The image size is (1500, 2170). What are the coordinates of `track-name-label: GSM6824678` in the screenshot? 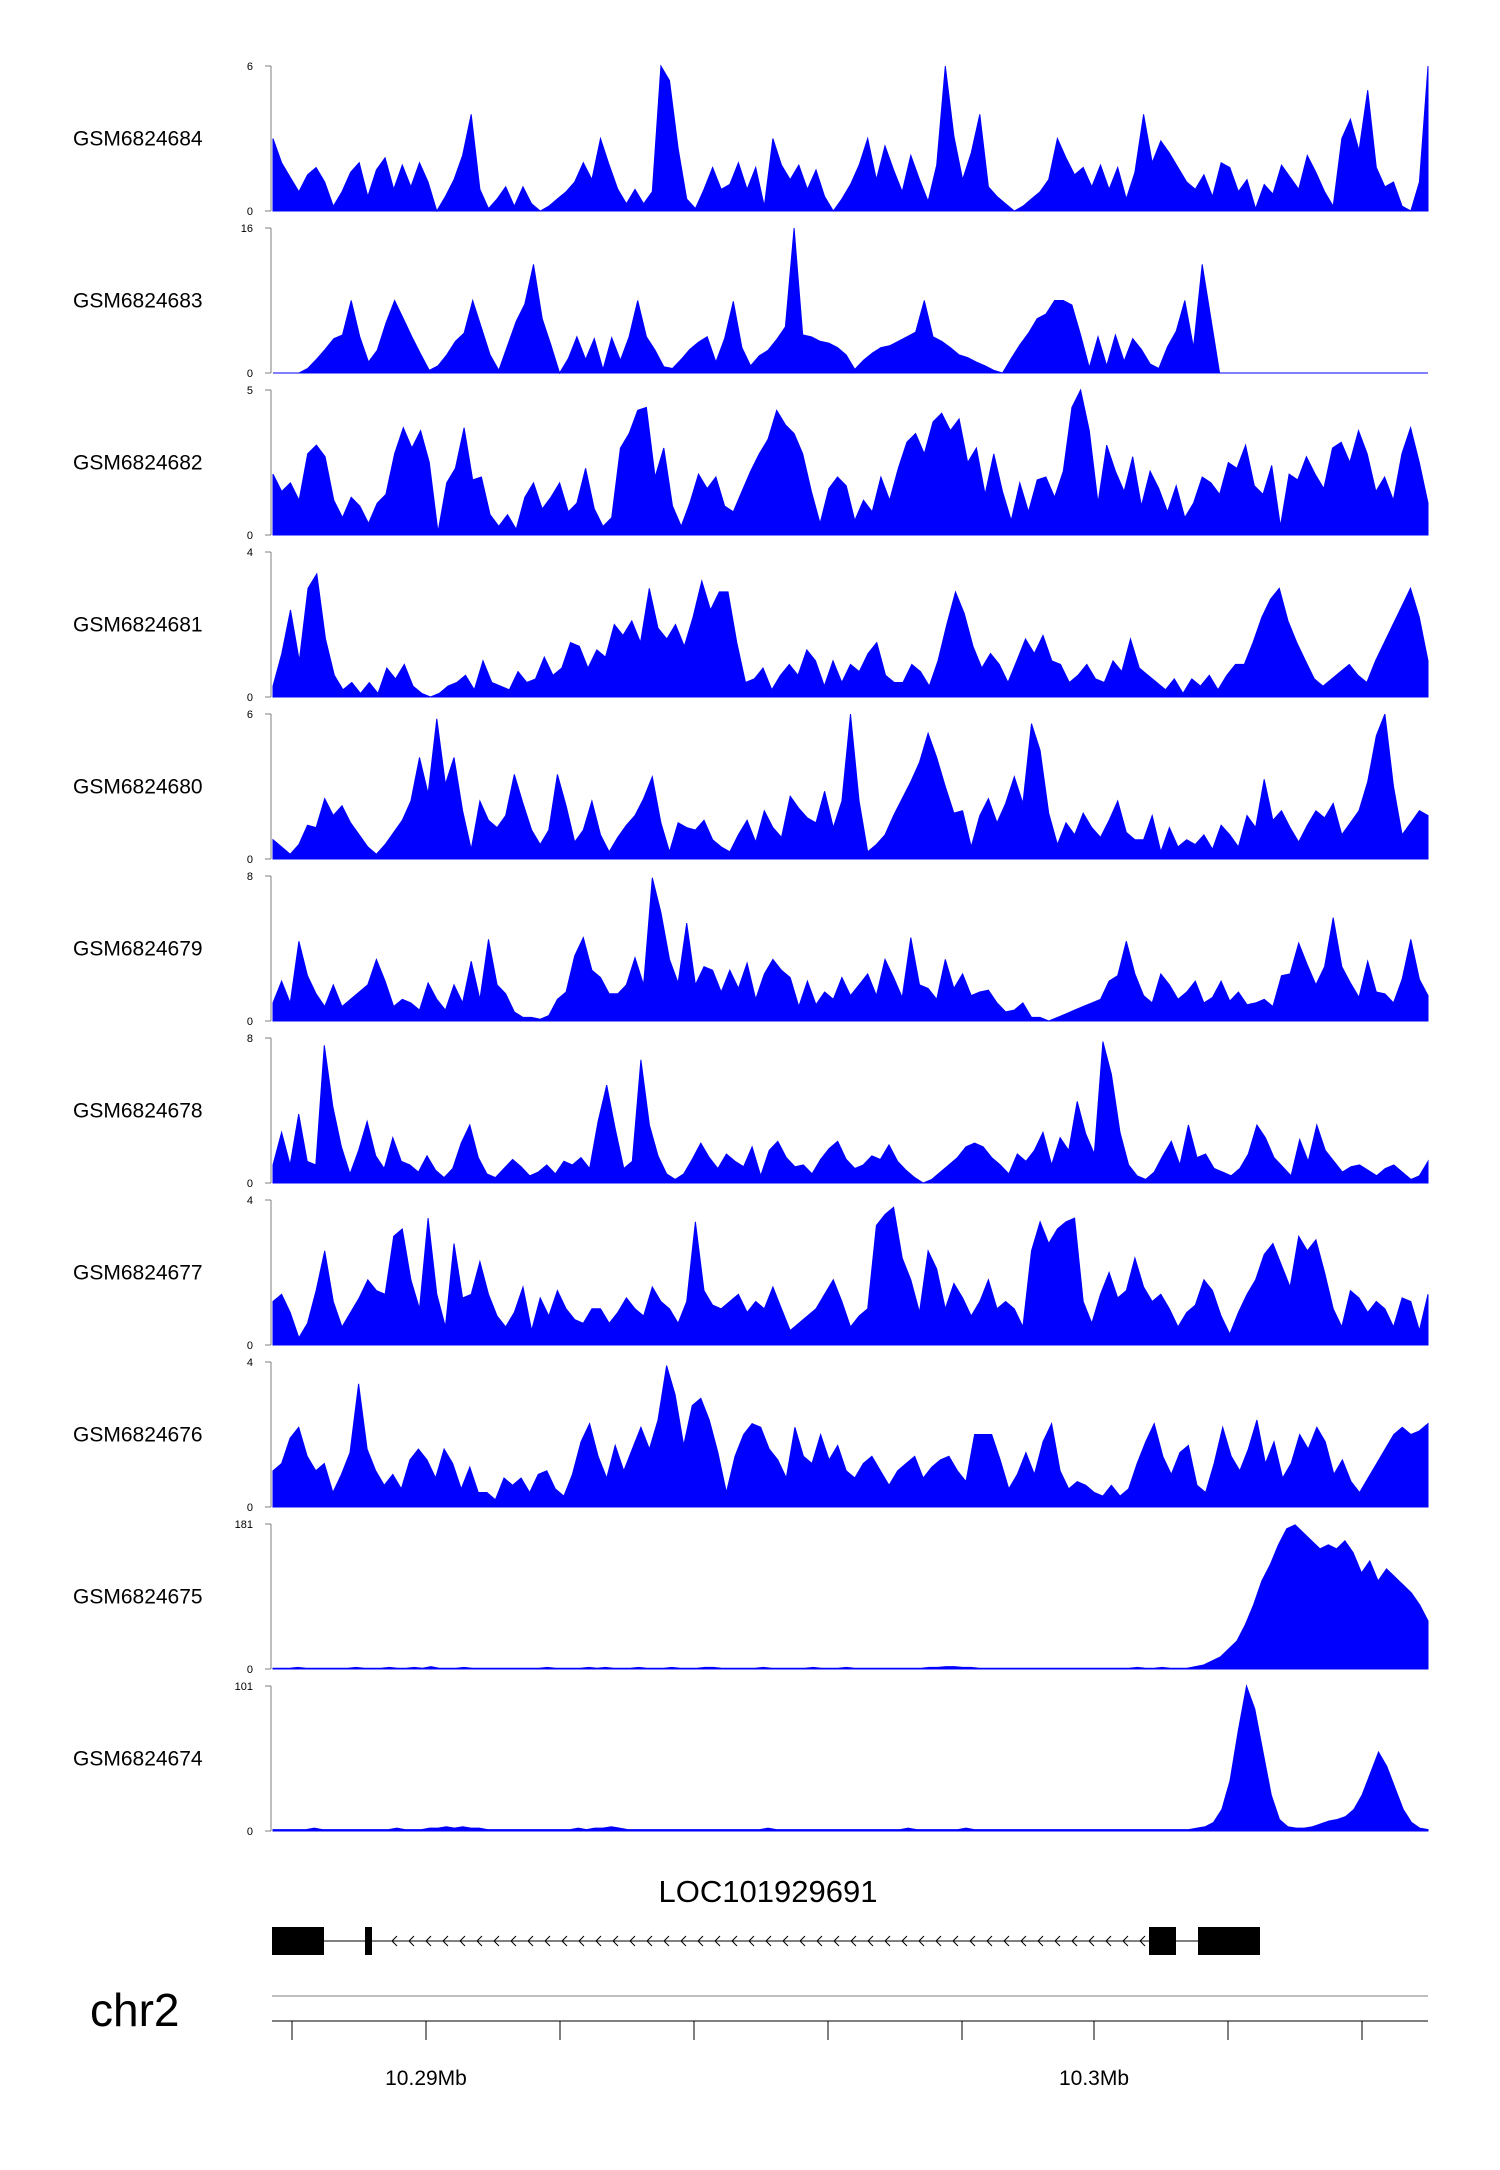 It's located at (138, 1111).